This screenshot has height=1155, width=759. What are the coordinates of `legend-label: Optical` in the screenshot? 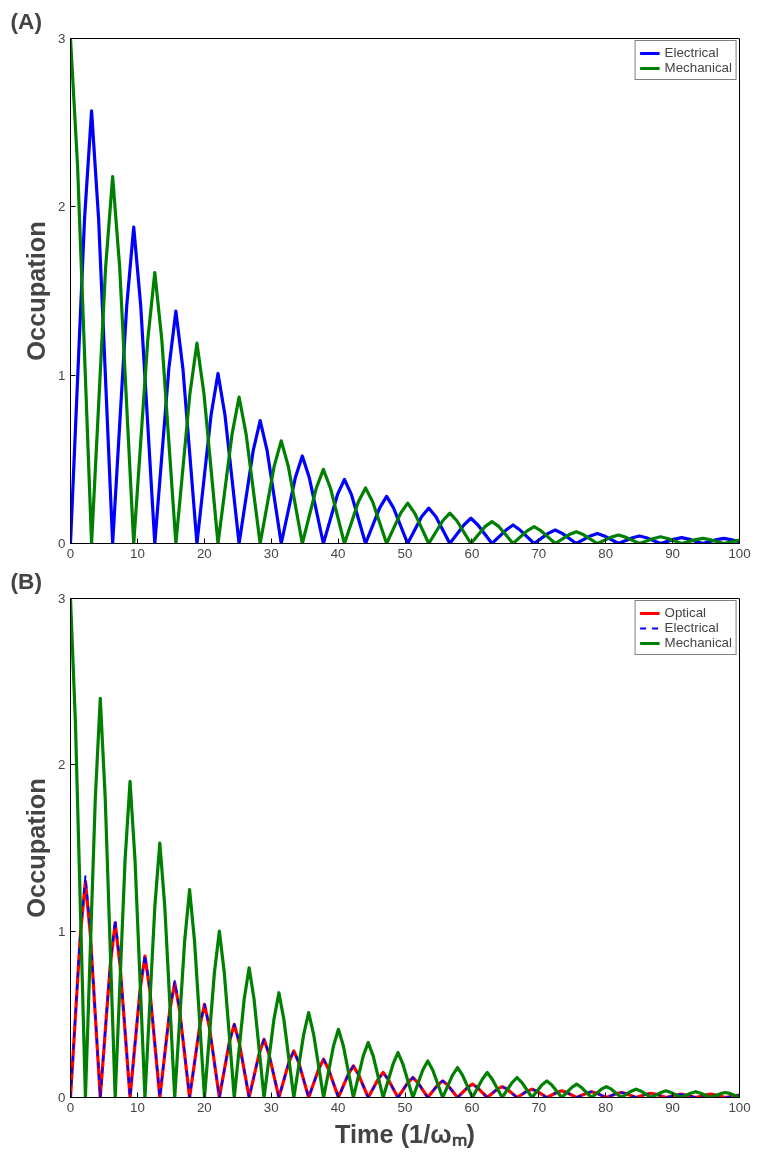 It's located at (685, 612).